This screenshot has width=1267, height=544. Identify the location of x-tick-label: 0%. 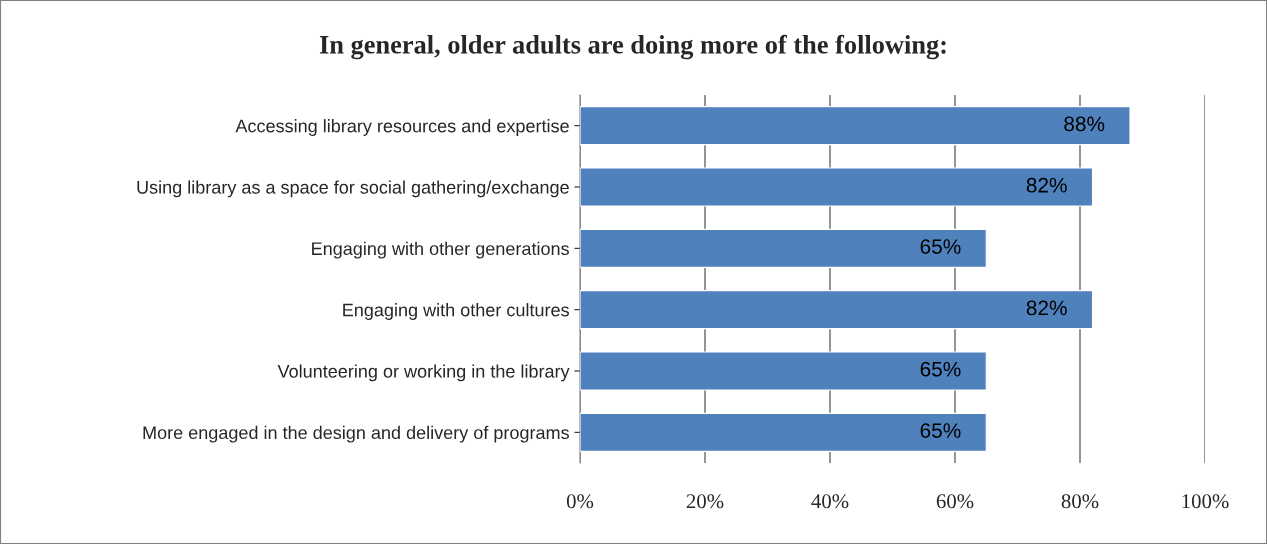
(580, 501).